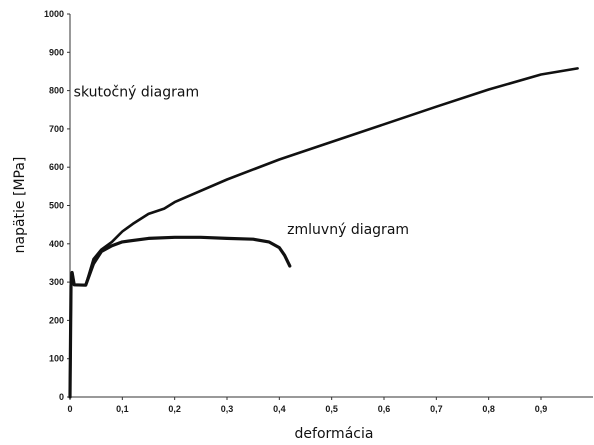  I want to click on x-tick-label: 0,3, so click(227, 409).